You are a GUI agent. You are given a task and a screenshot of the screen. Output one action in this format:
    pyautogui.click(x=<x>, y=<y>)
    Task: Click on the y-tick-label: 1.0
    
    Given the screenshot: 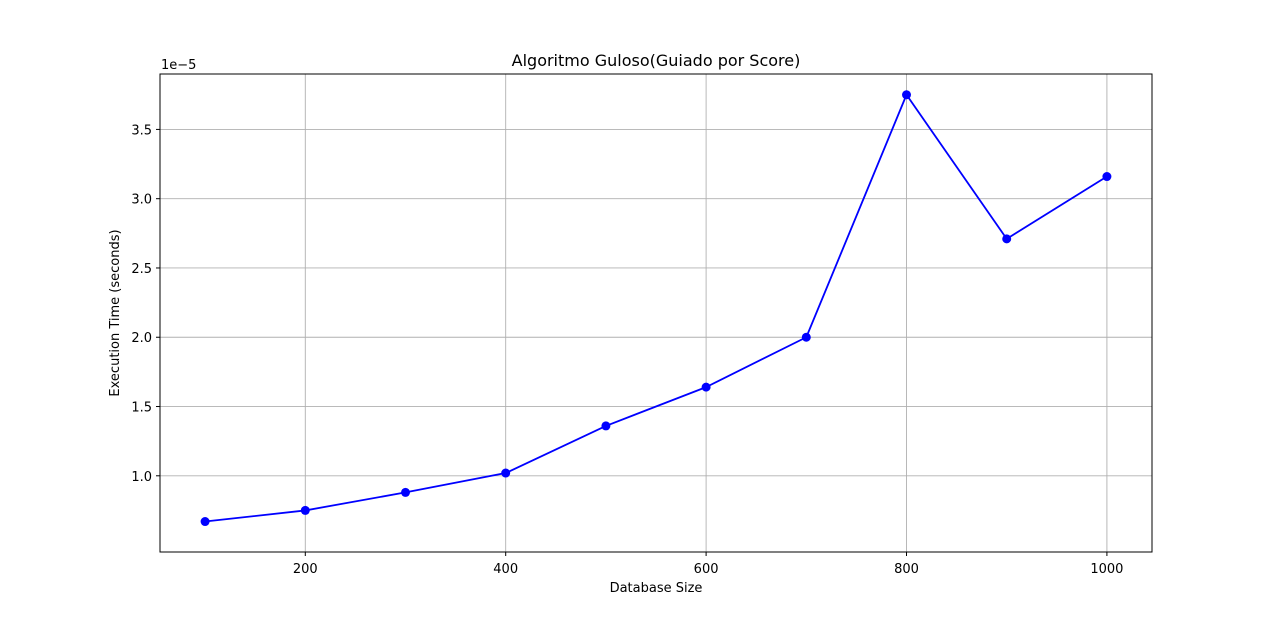 What is the action you would take?
    pyautogui.click(x=141, y=477)
    